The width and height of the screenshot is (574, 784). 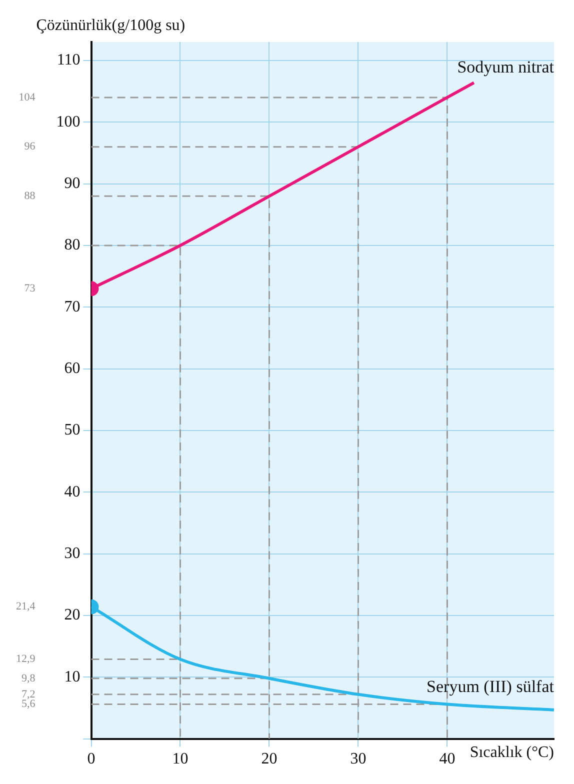 What do you see at coordinates (490, 686) in the screenshot?
I see `series-label: Seryum (III) sülfat` at bounding box center [490, 686].